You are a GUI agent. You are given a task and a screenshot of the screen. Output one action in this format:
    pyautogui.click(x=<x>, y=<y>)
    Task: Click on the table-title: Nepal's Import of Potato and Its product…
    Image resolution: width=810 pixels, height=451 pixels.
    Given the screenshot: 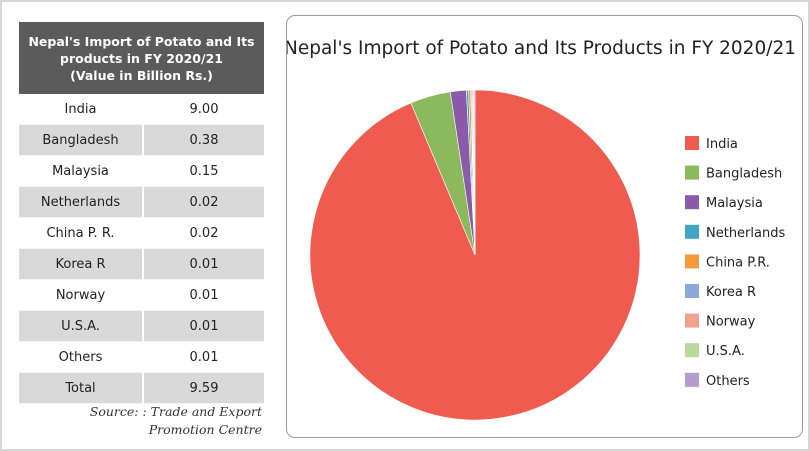 What is the action you would take?
    pyautogui.click(x=141, y=58)
    